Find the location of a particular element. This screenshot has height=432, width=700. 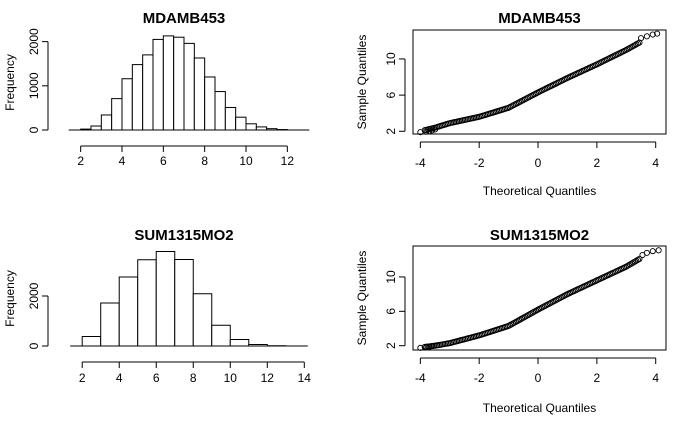

y-tick-label: 1000 is located at coordinates (34, 85).